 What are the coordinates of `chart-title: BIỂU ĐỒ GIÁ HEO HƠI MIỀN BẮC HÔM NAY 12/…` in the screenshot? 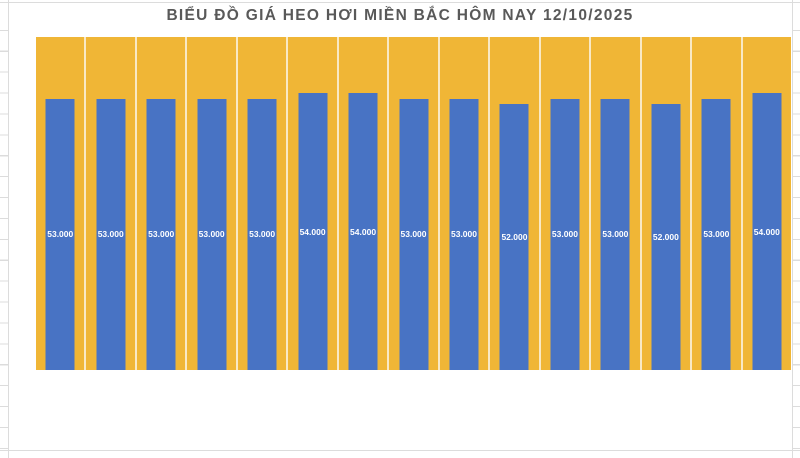 It's located at (400, 15).